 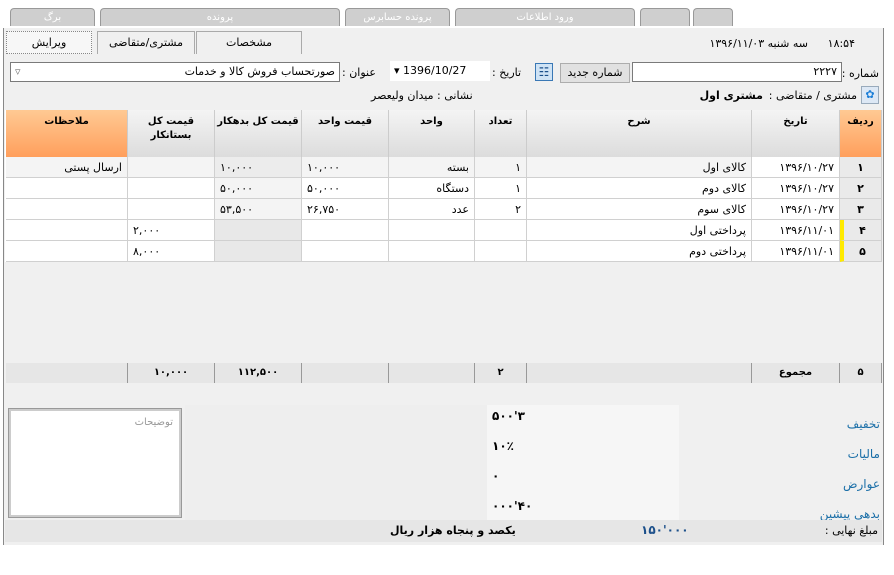 I want to click on tab-customer: مشتری/متقاضی, so click(x=146, y=42).